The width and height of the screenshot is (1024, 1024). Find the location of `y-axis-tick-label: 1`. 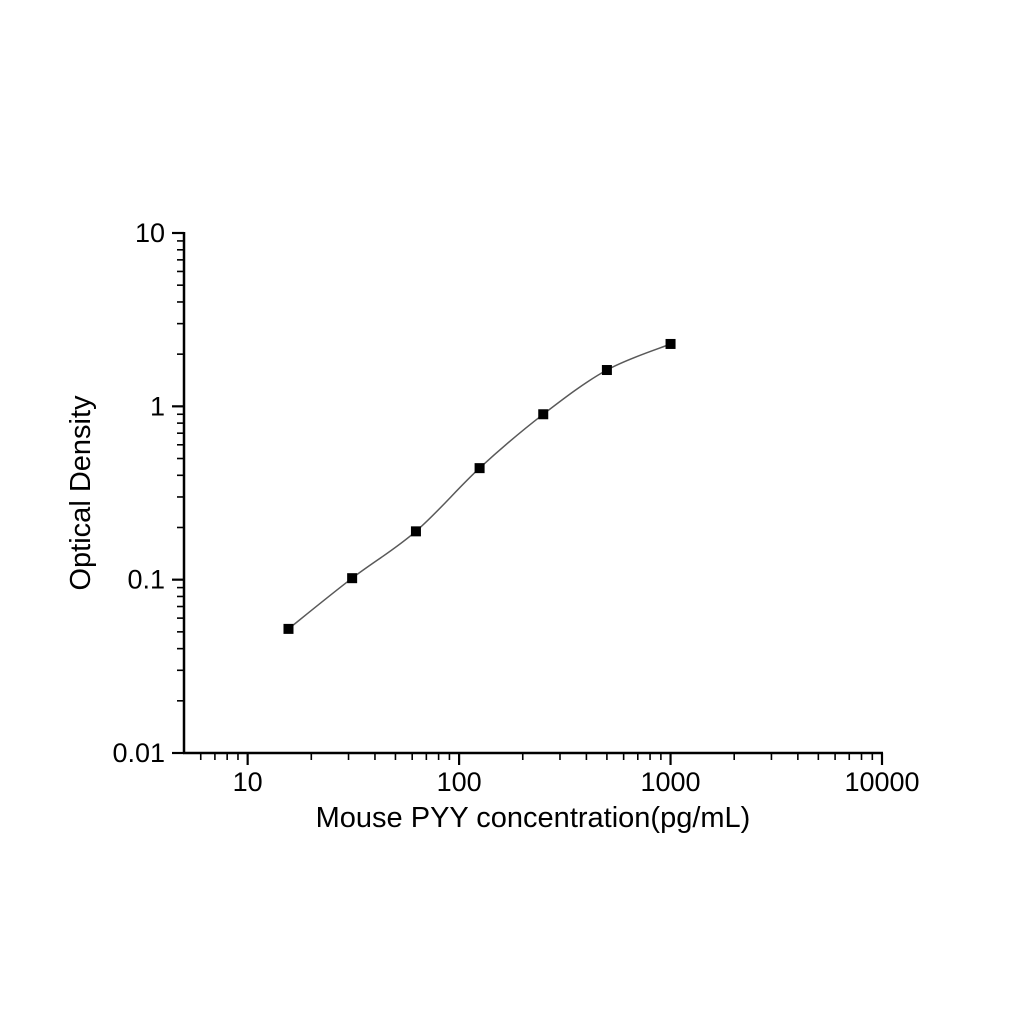

y-axis-tick-label: 1 is located at coordinates (157, 406).